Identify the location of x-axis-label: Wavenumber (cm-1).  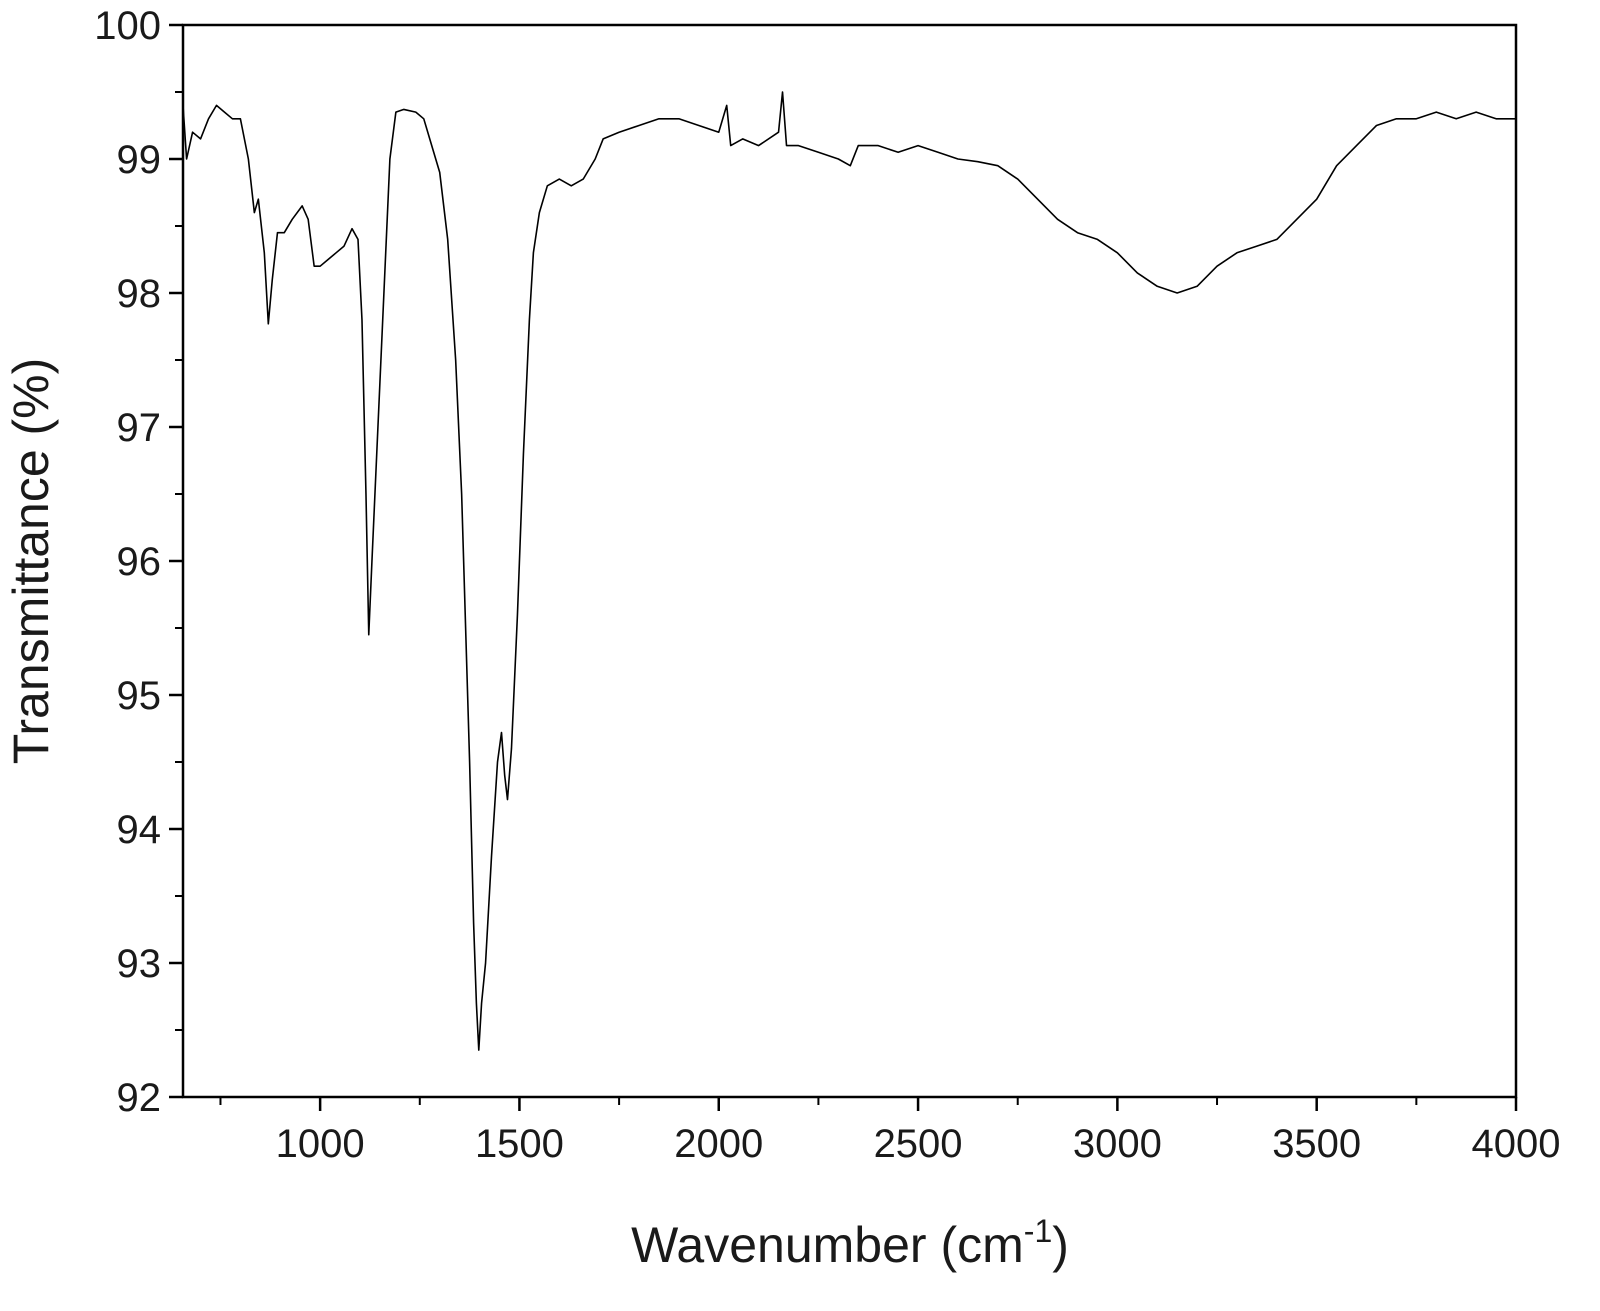
(850, 1243).